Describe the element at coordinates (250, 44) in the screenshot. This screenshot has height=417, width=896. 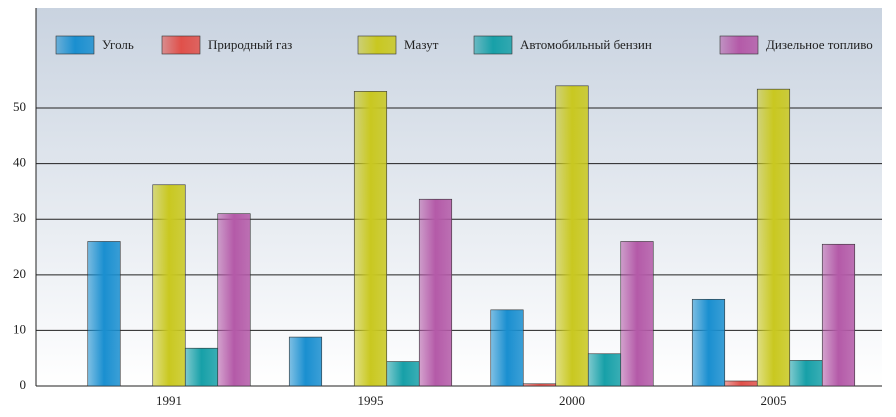
I see `legend-label: Природный газ` at that location.